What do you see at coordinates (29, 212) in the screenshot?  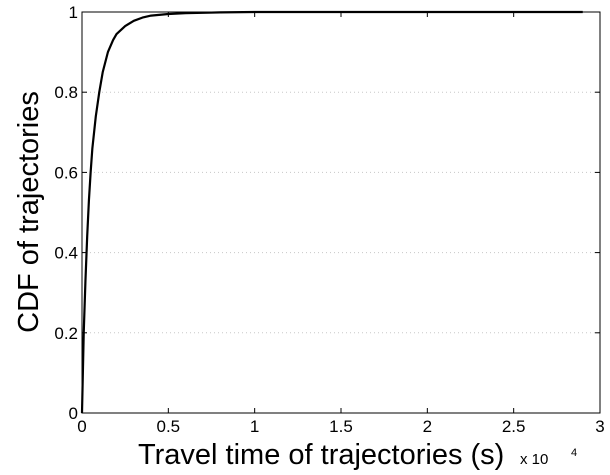 I see `y-axis-title: CDF of trajectories` at bounding box center [29, 212].